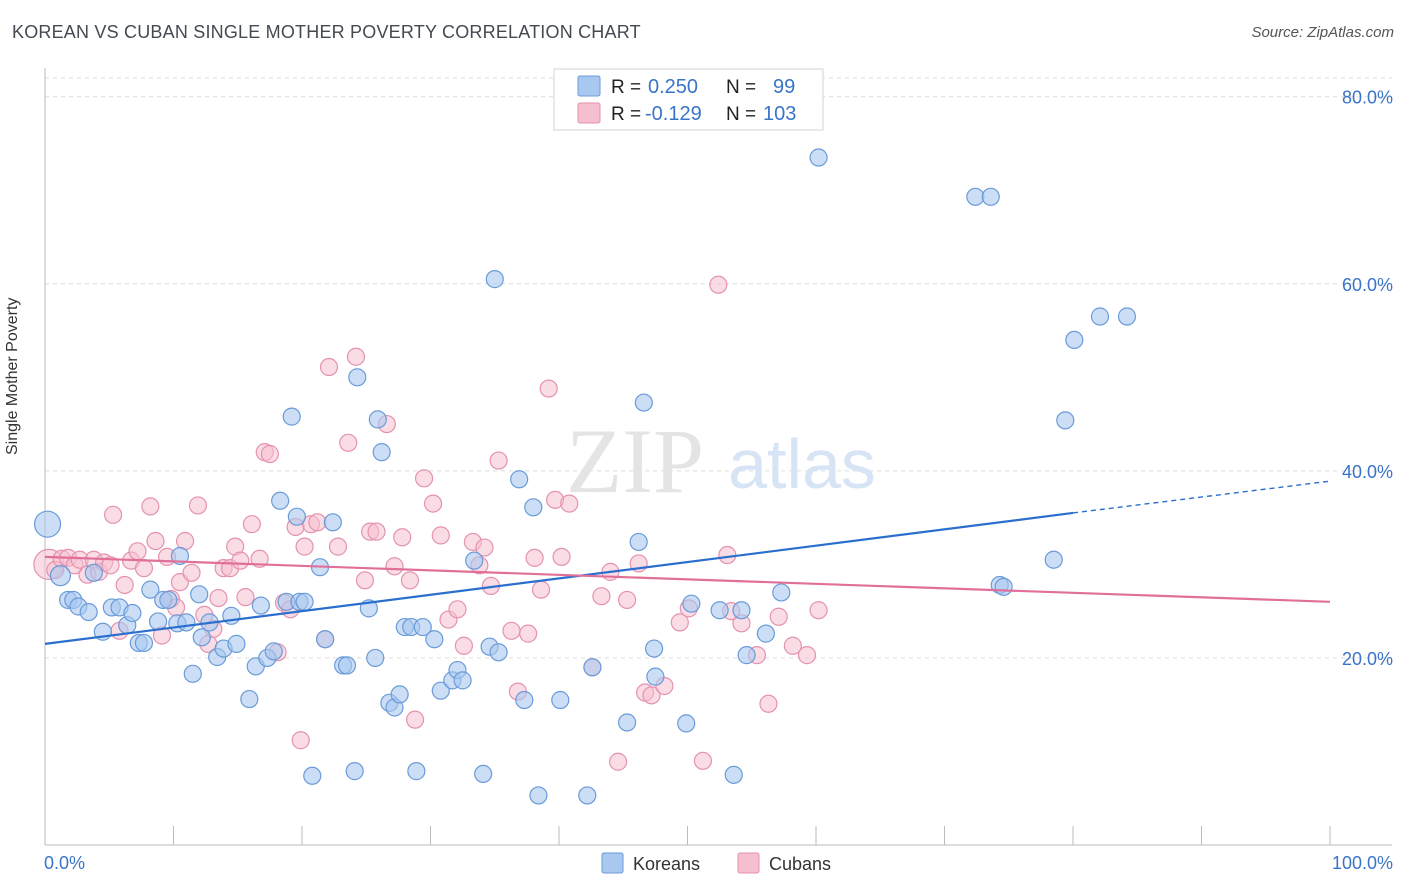 This screenshot has width=1406, height=892. What do you see at coordinates (666, 864) in the screenshot?
I see `legend-bottom-label-koreans: Koreans` at bounding box center [666, 864].